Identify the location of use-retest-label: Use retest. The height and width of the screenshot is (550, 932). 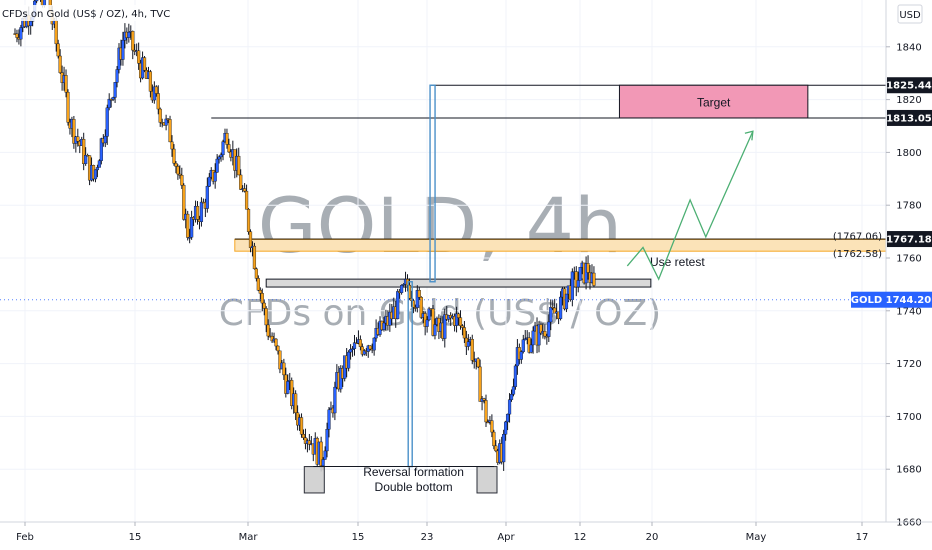
(677, 262).